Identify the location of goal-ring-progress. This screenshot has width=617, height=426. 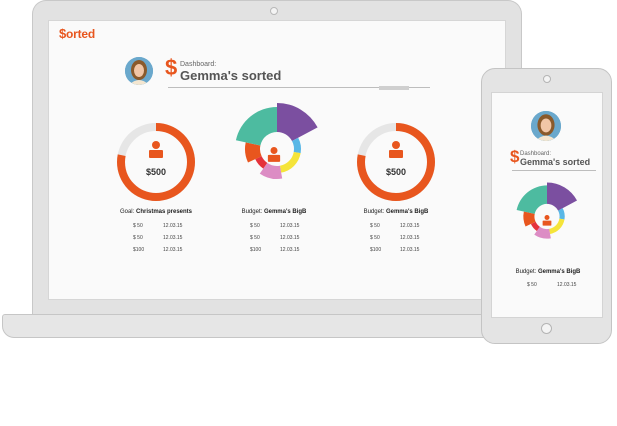
(156, 162).